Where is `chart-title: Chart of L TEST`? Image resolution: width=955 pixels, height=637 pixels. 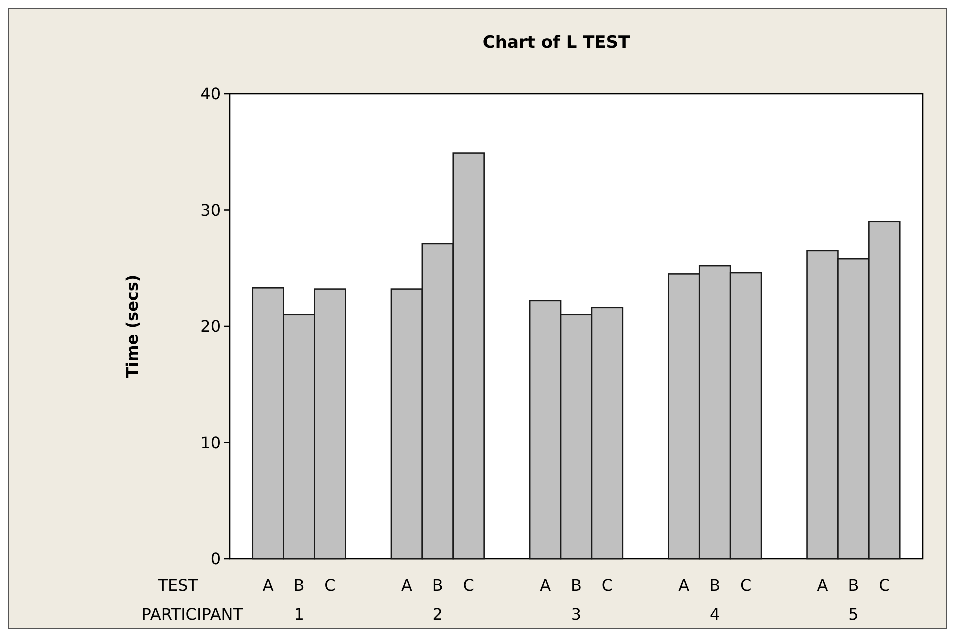
chart-title: Chart of L TEST is located at coordinates (556, 43).